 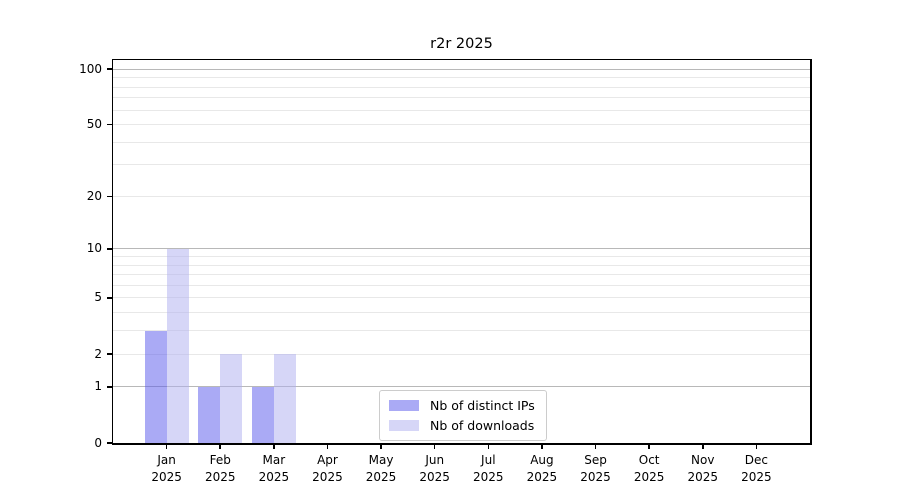 What do you see at coordinates (220, 468) in the screenshot?
I see `x-tick-label-feb: Feb 2025` at bounding box center [220, 468].